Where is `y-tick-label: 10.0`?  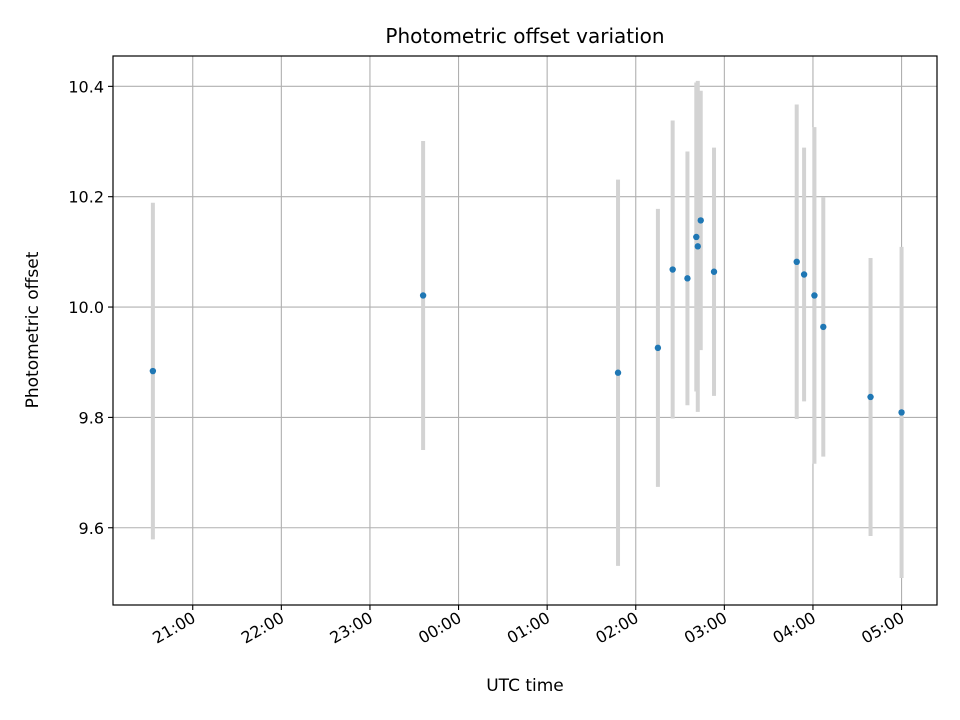
y-tick-label: 10.0 is located at coordinates (86, 307).